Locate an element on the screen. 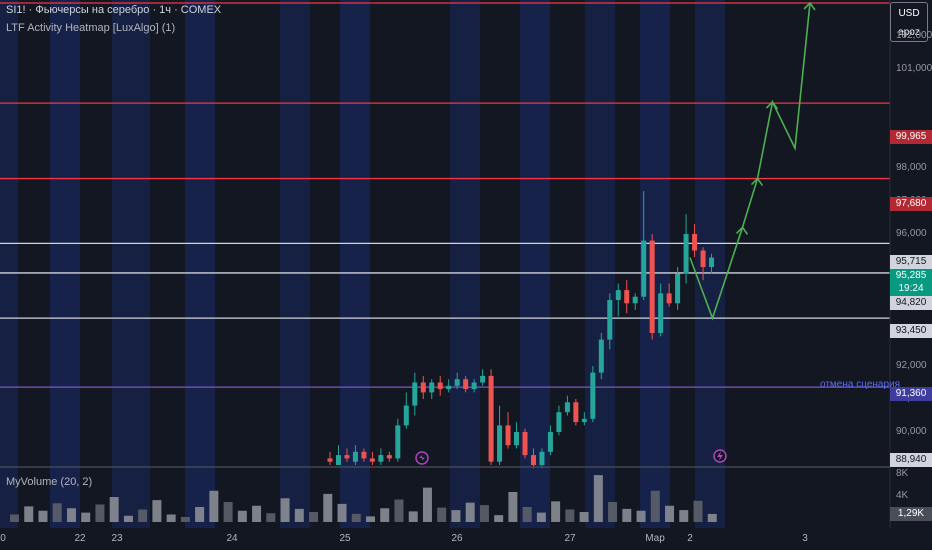 This screenshot has height=550, width=932. volume-bars is located at coordinates (363, 498).